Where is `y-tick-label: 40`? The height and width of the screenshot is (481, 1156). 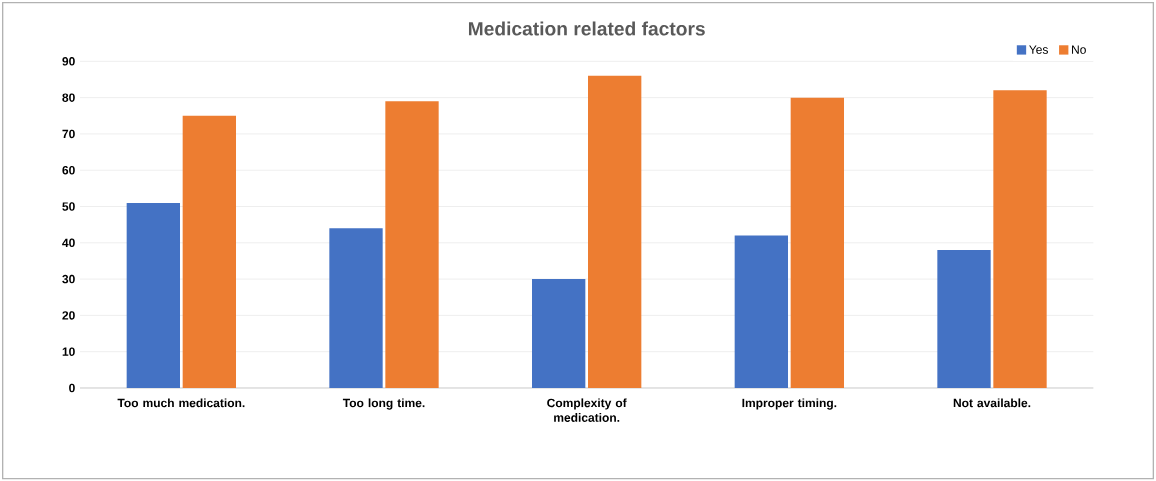
y-tick-label: 40 is located at coordinates (68, 242).